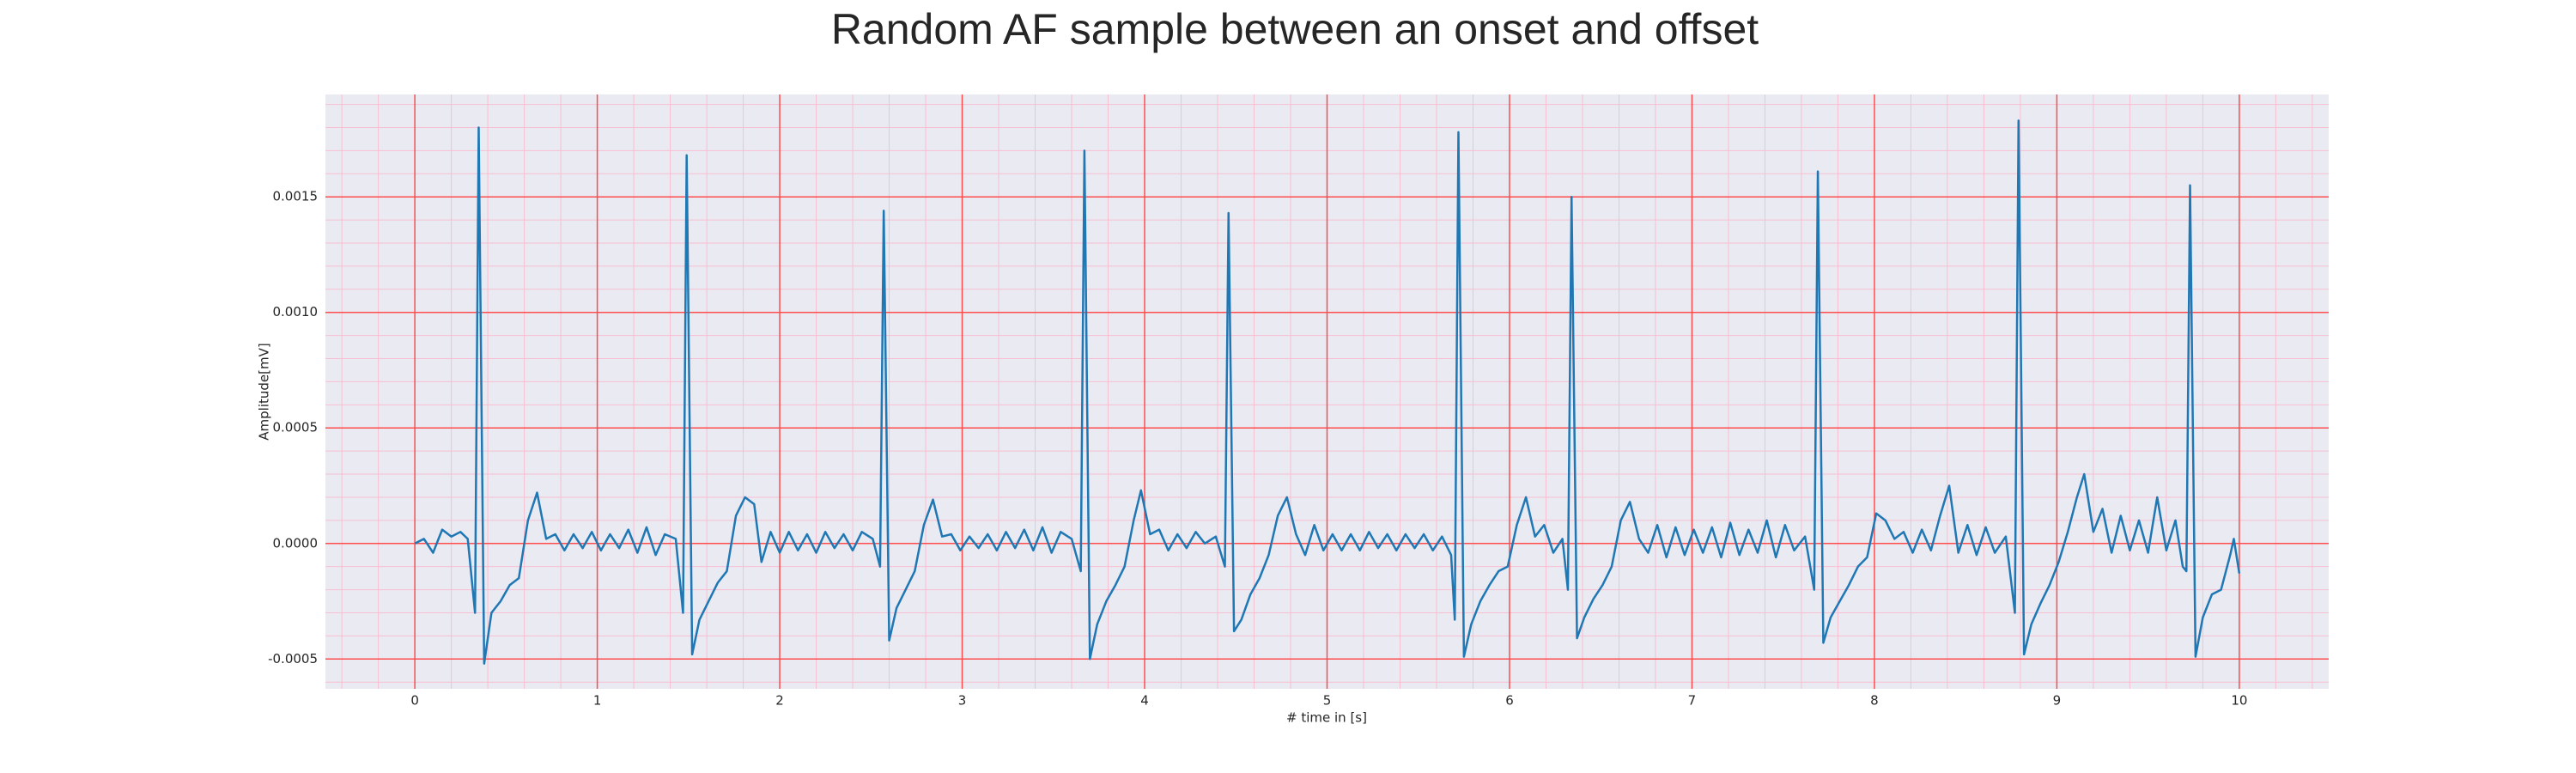  Describe the element at coordinates (1327, 701) in the screenshot. I see `x-tick-label: 5` at that location.